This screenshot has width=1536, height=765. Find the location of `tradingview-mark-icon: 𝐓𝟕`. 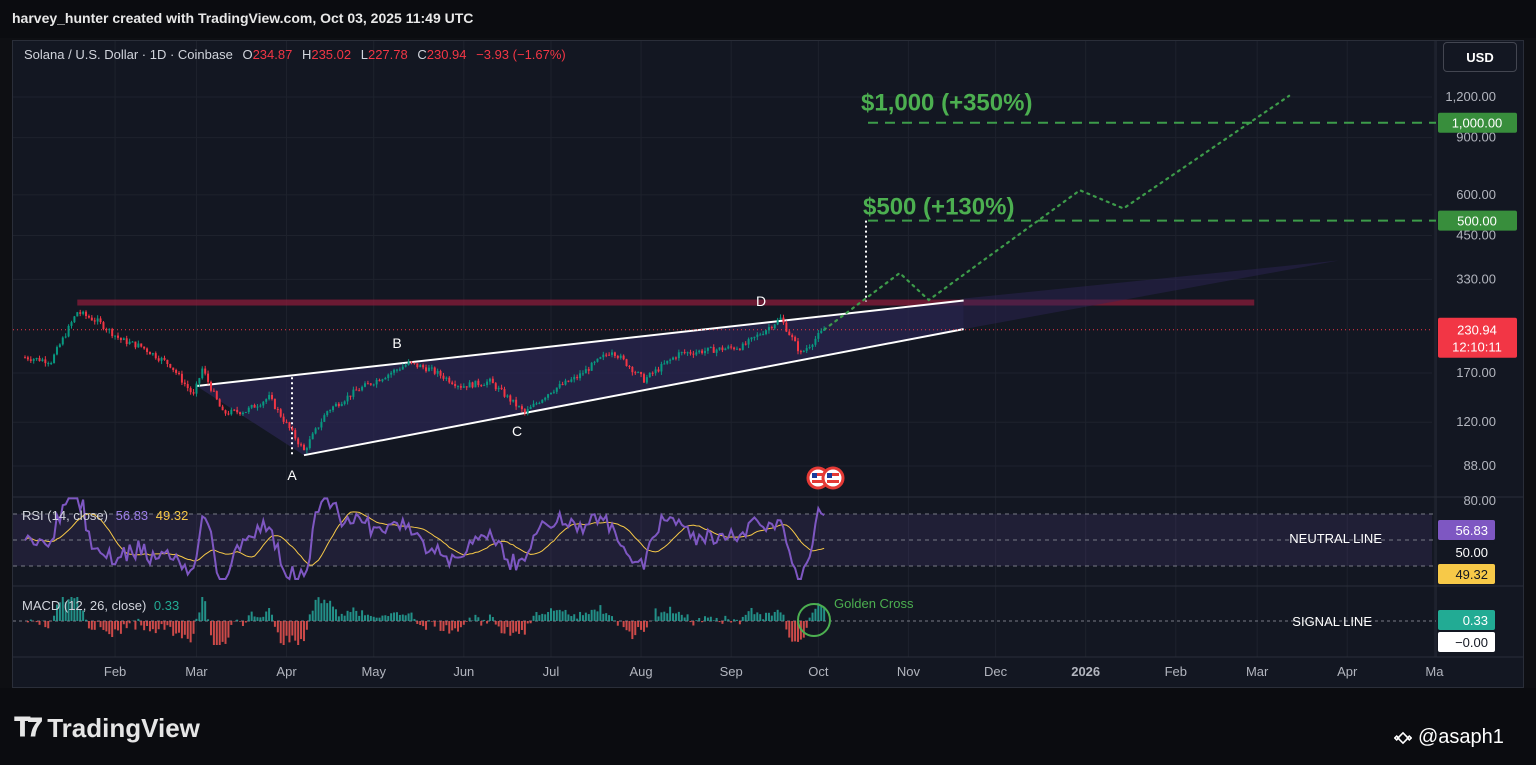

tradingview-mark-icon: 𝐓𝟕 is located at coordinates (28, 727).